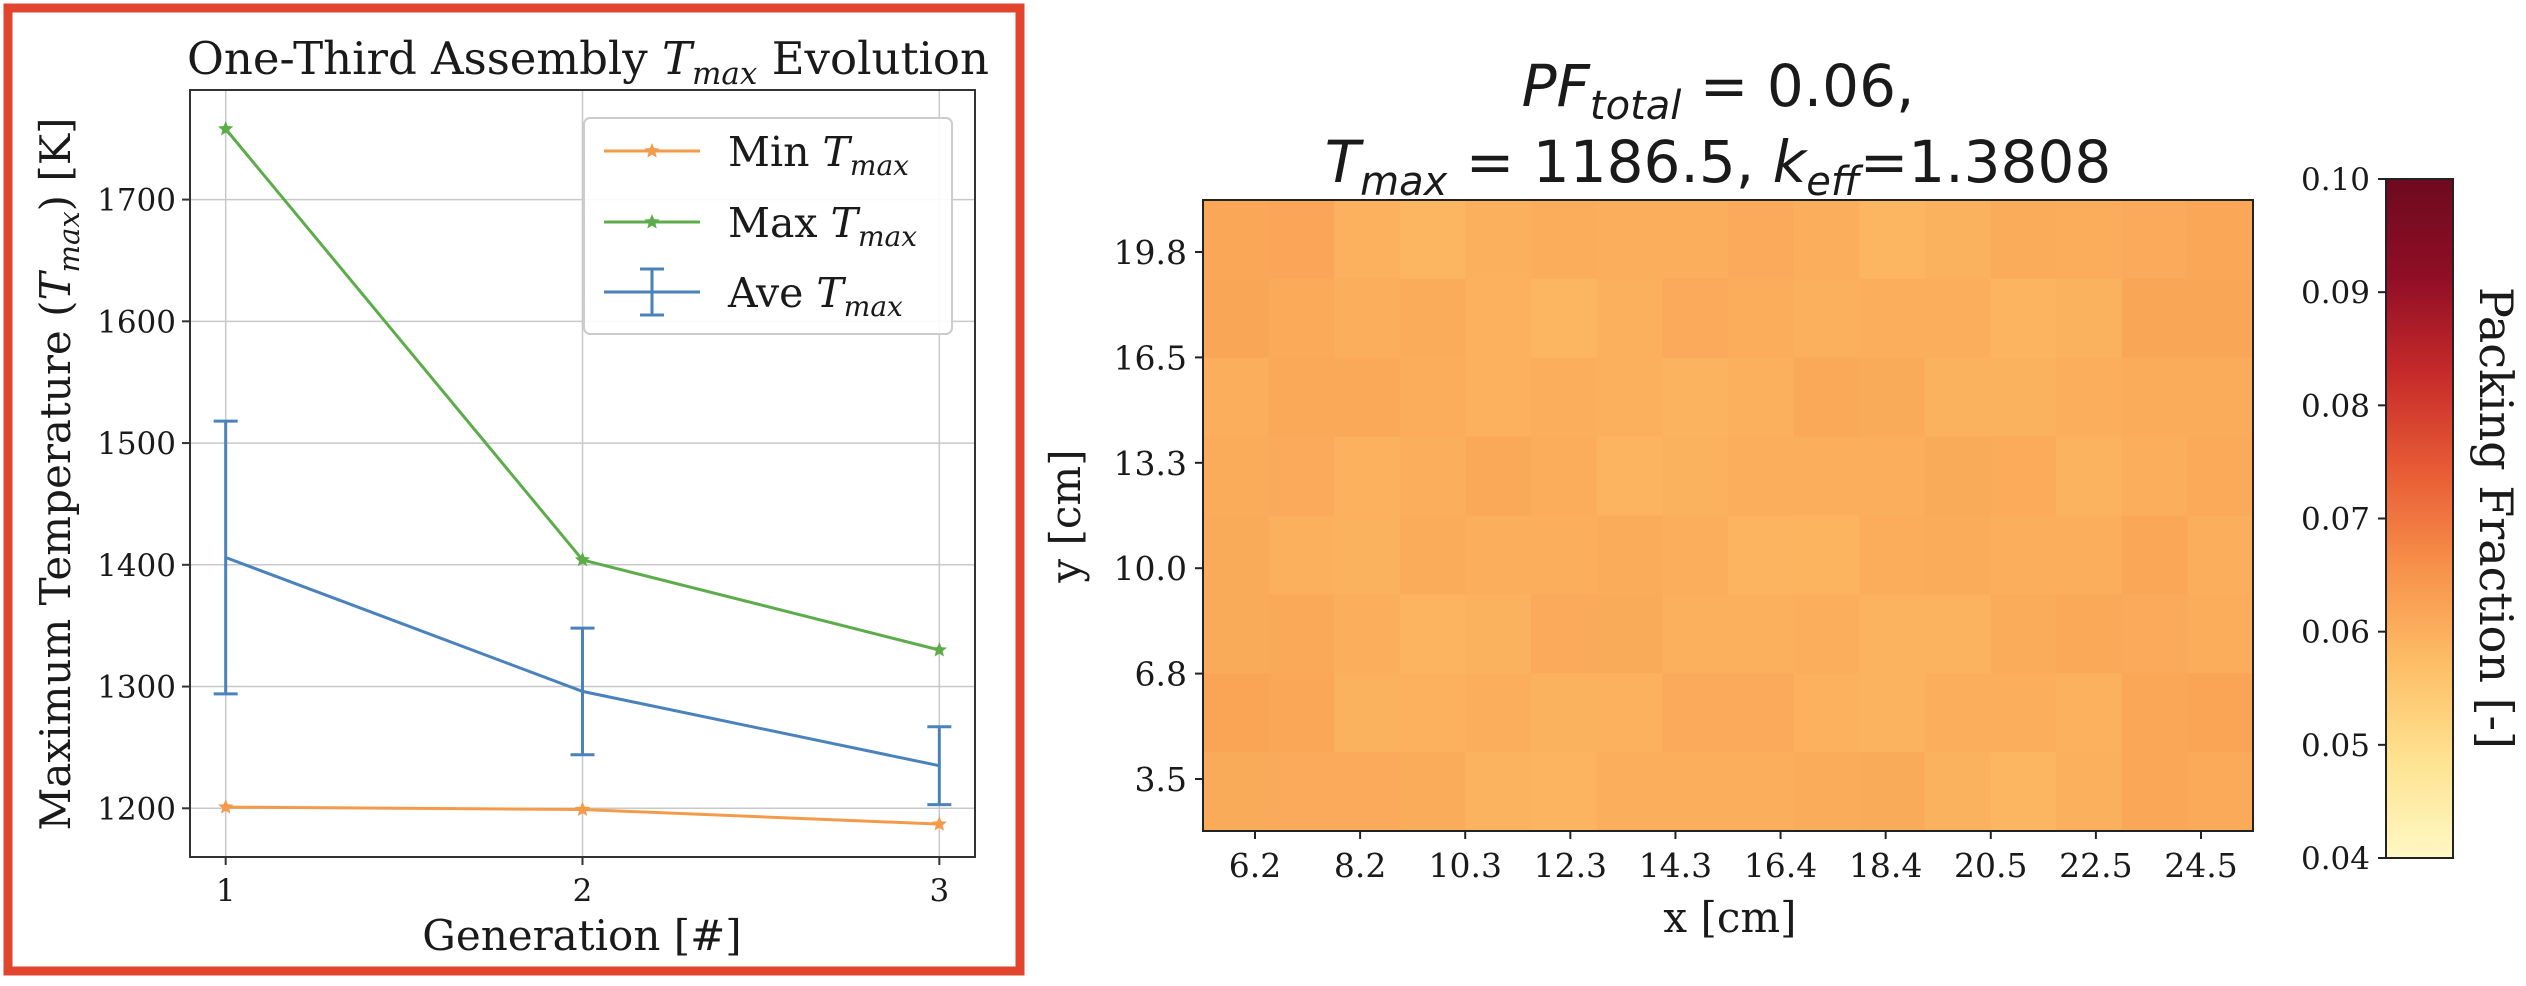  Describe the element at coordinates (2335, 746) in the screenshot. I see `colorbar-tick-label: 0.05` at that location.